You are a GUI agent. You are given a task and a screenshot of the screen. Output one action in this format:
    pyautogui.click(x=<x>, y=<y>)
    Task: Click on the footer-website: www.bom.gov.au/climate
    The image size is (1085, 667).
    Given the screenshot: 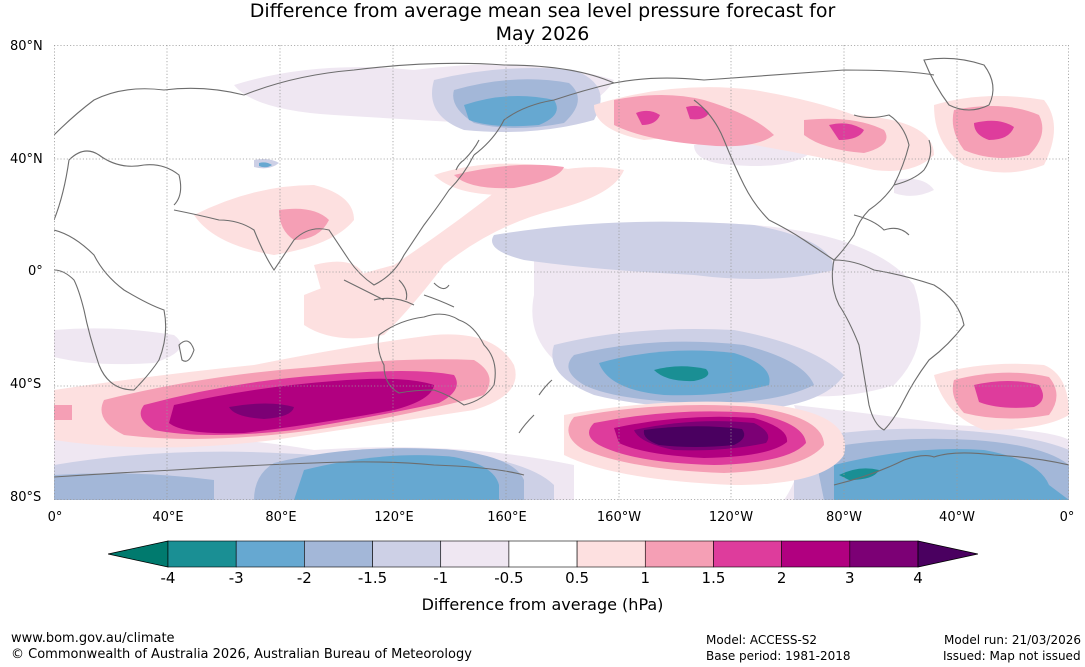 What is the action you would take?
    pyautogui.click(x=93, y=638)
    